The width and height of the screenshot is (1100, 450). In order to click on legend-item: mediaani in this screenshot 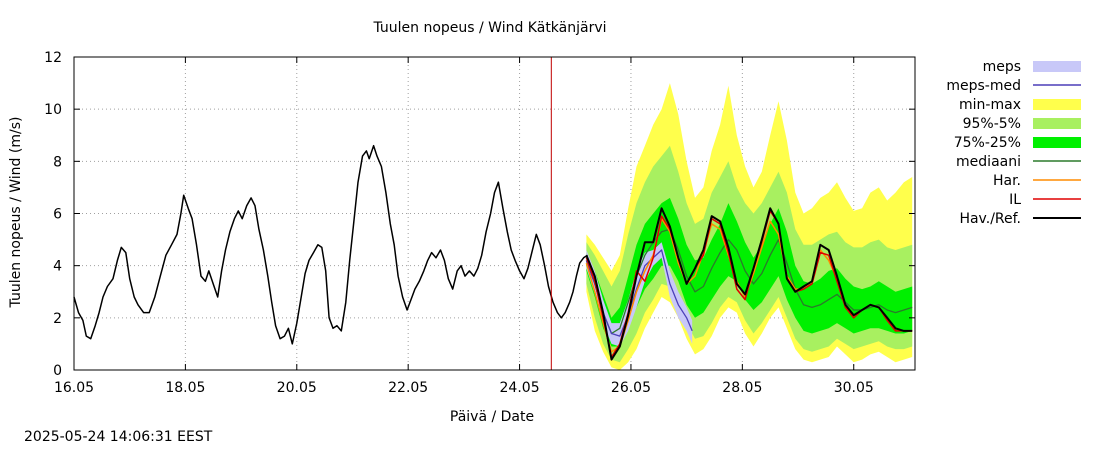, I will do `click(1018, 162)`.